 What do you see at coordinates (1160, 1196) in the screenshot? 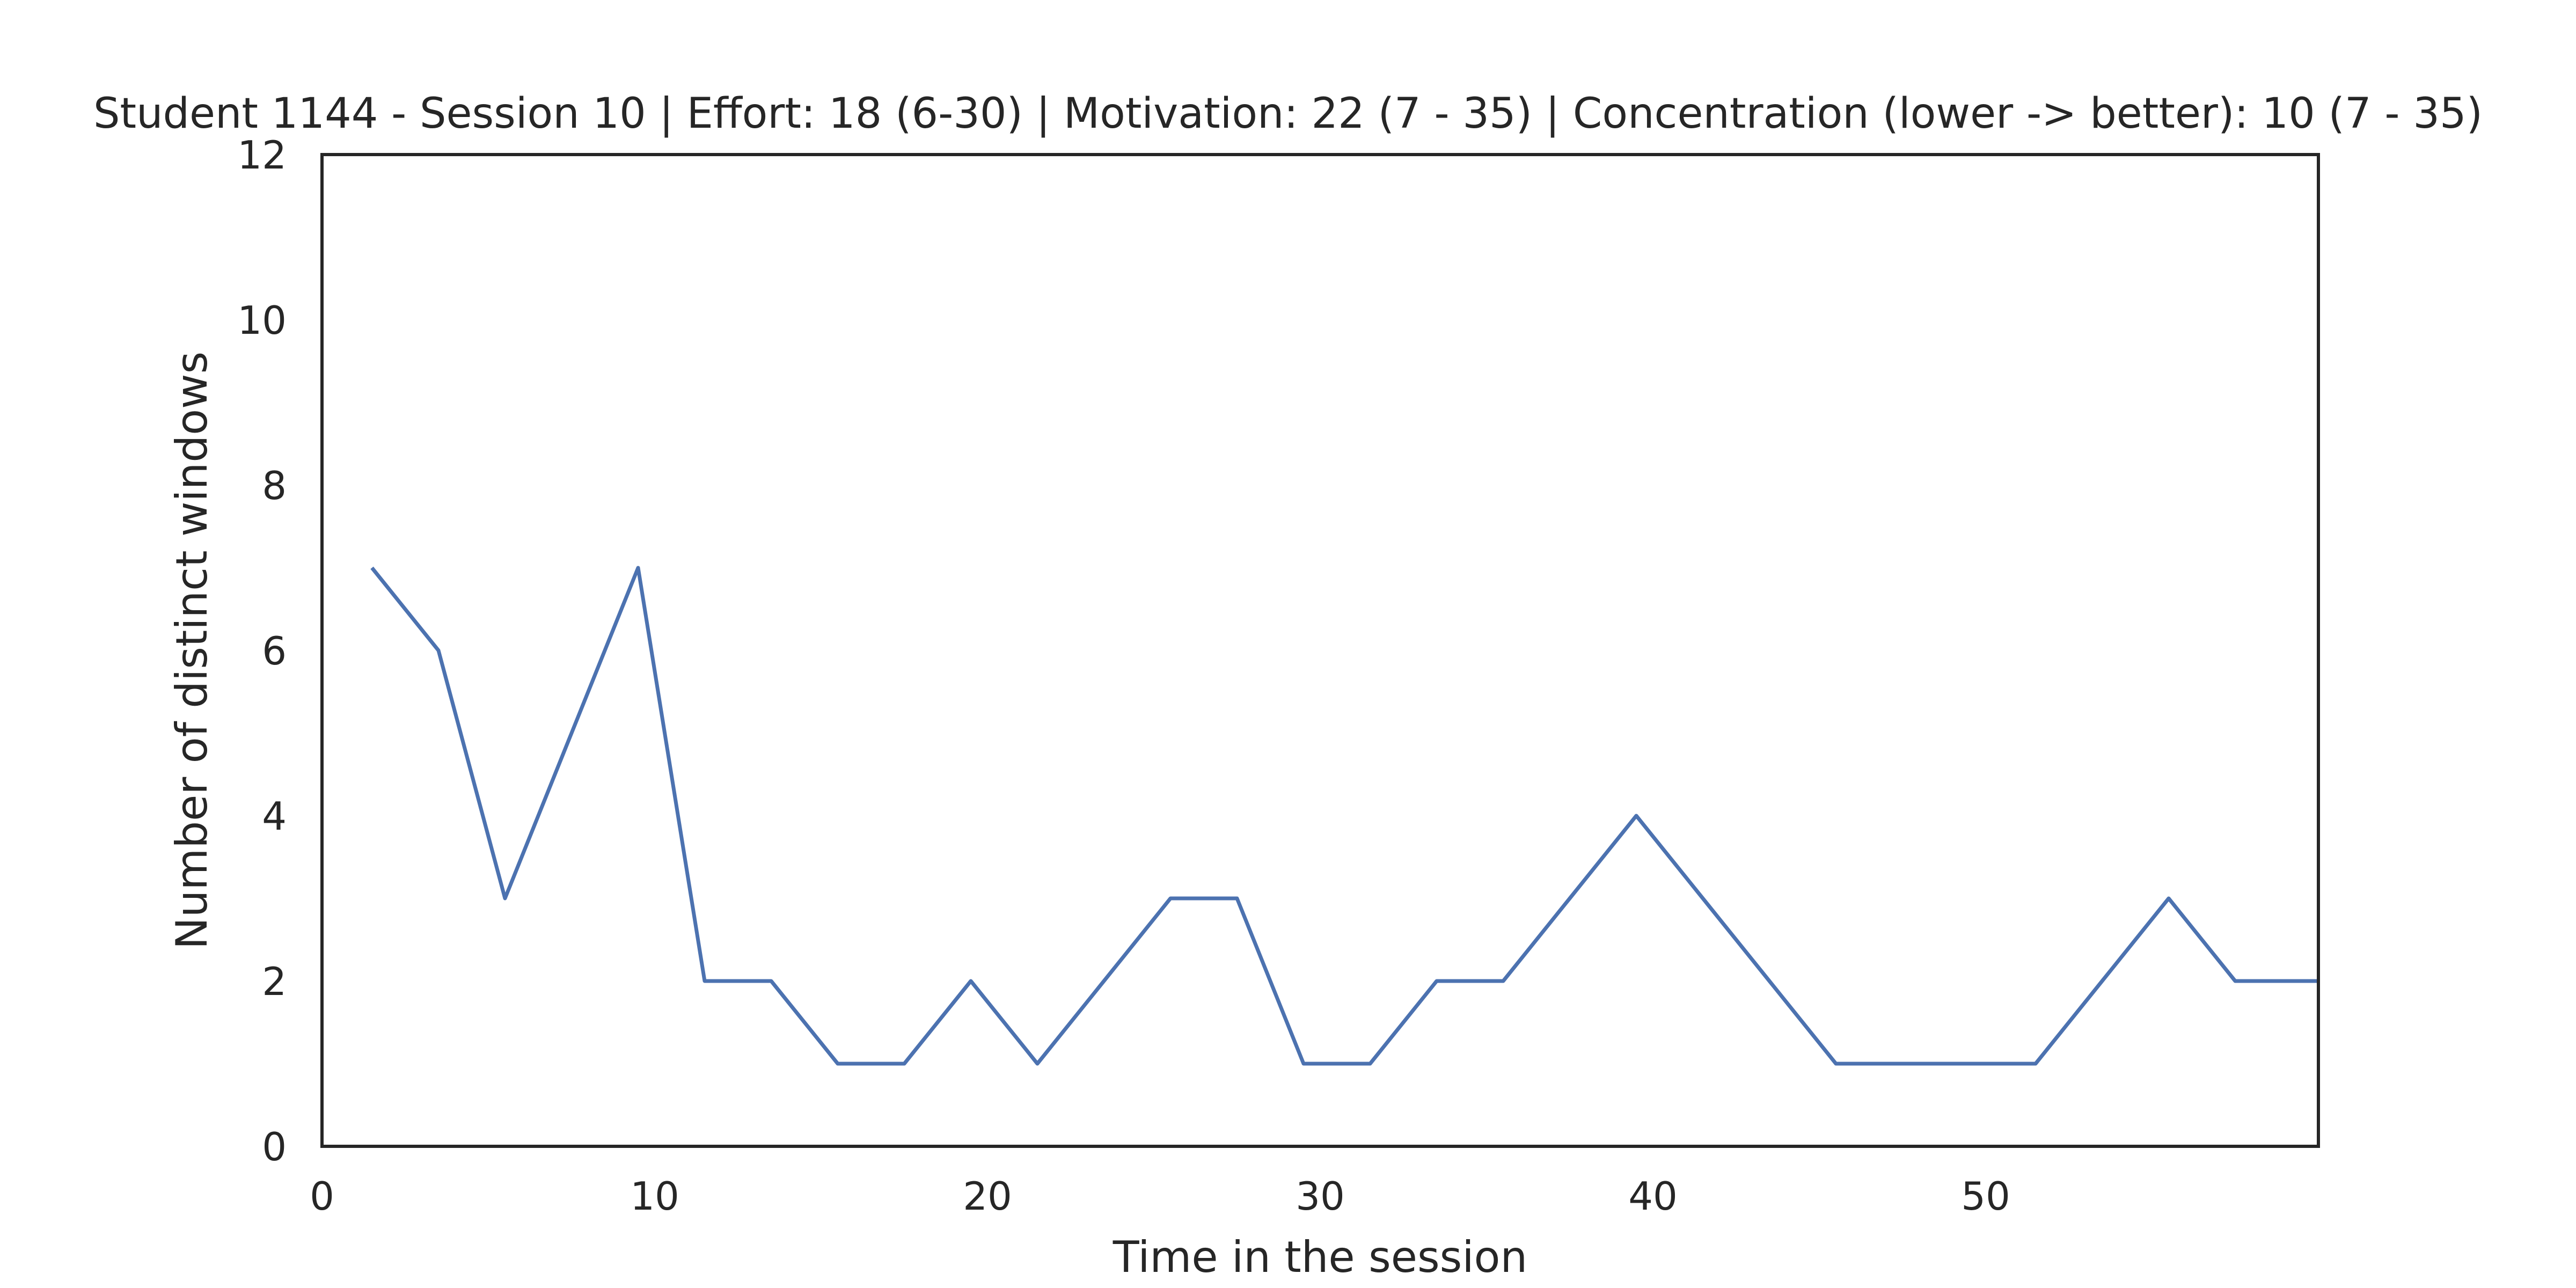
I see `x-axis-ticks: 0 10 20 30 40 50` at bounding box center [1160, 1196].